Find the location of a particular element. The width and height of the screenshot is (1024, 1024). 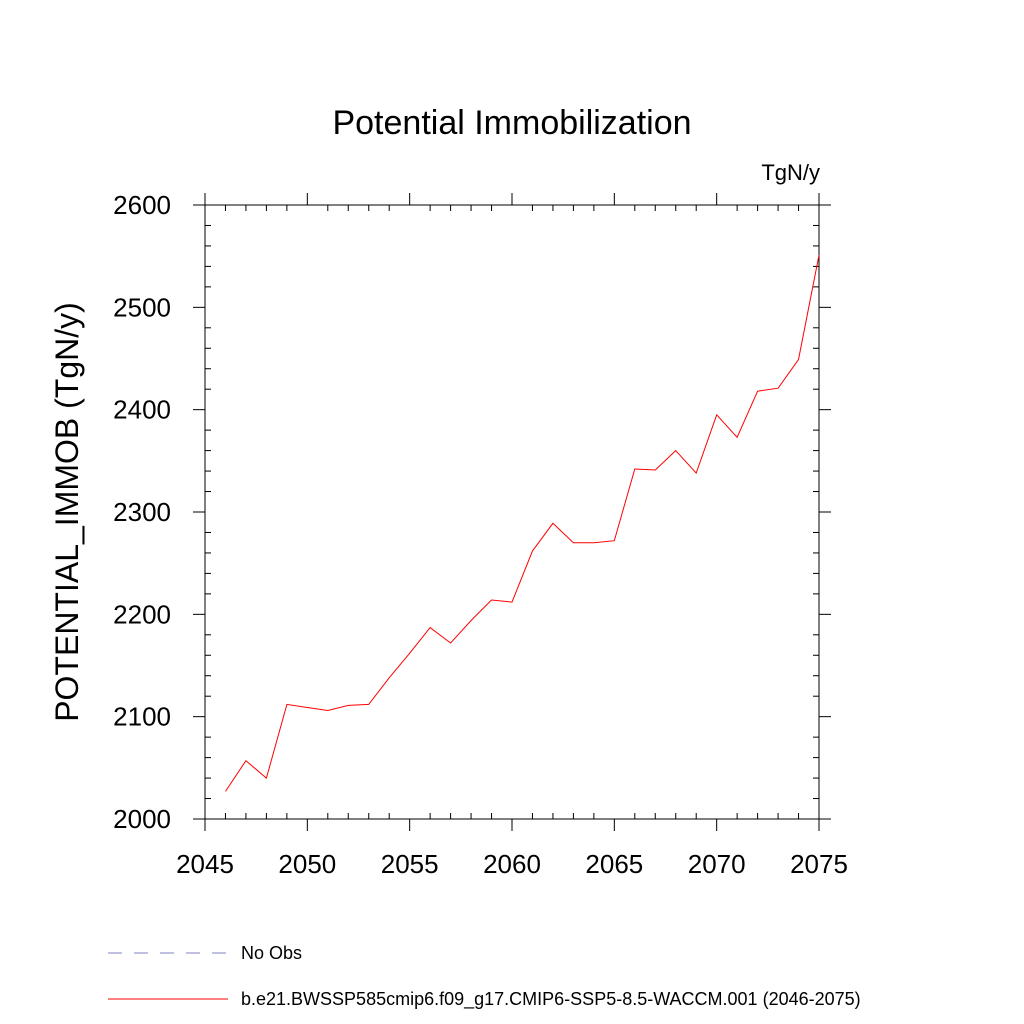

units-label: TgN/y is located at coordinates (790, 172).